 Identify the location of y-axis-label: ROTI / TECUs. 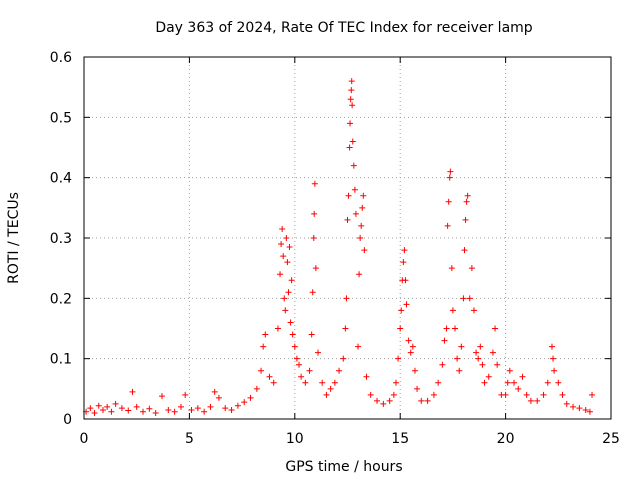
(14, 238).